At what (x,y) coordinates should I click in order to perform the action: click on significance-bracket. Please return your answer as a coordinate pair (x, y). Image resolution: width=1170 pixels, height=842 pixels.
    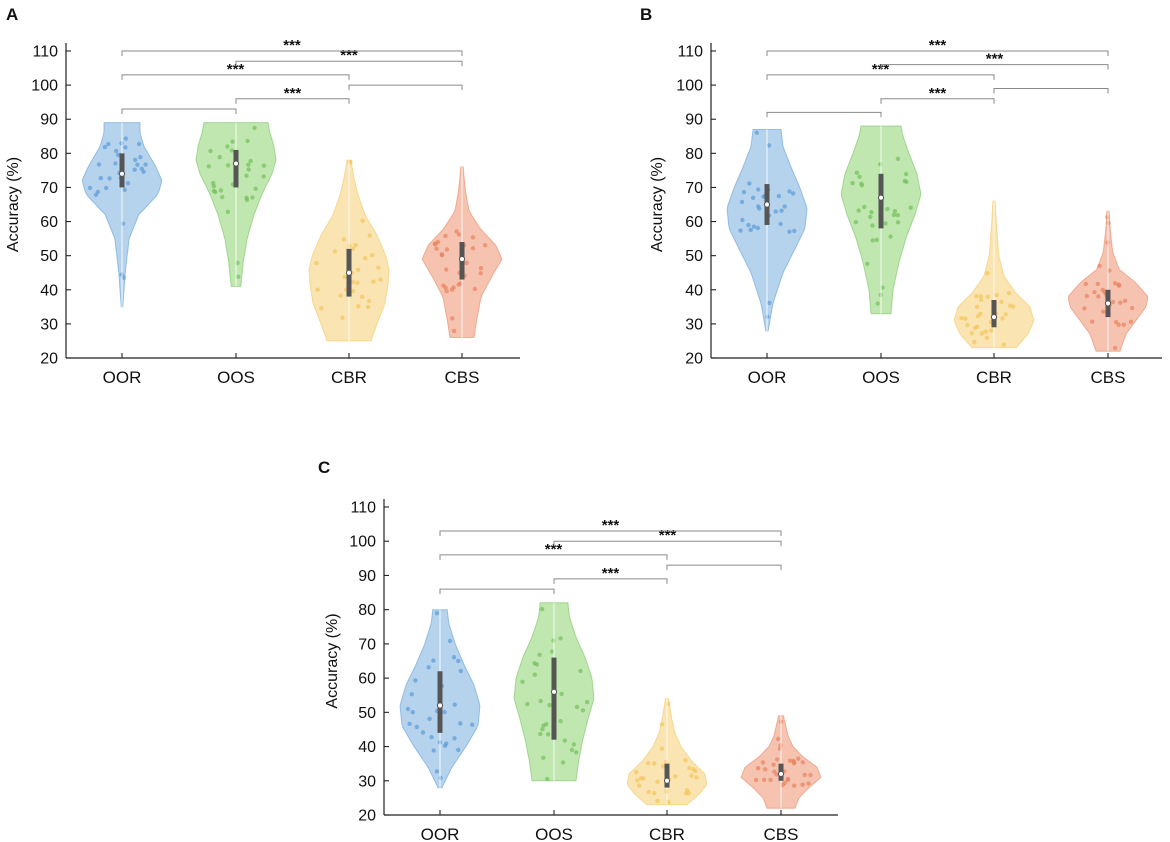
    Looking at the image, I should click on (724, 567).